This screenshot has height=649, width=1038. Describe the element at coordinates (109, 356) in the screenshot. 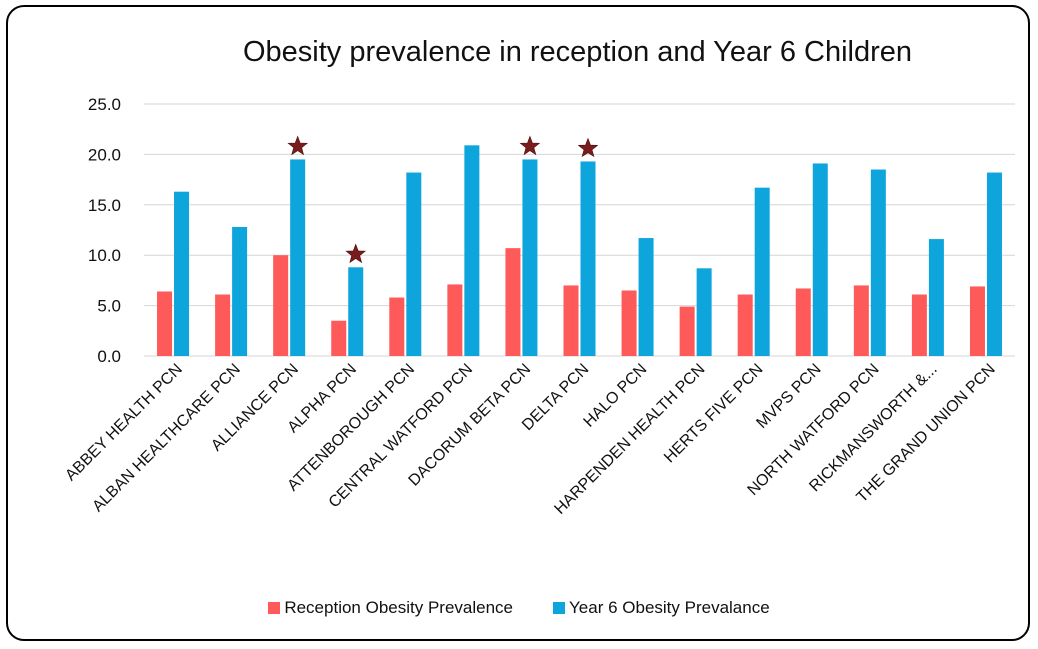

I see `y-tick-label: 0.0` at that location.